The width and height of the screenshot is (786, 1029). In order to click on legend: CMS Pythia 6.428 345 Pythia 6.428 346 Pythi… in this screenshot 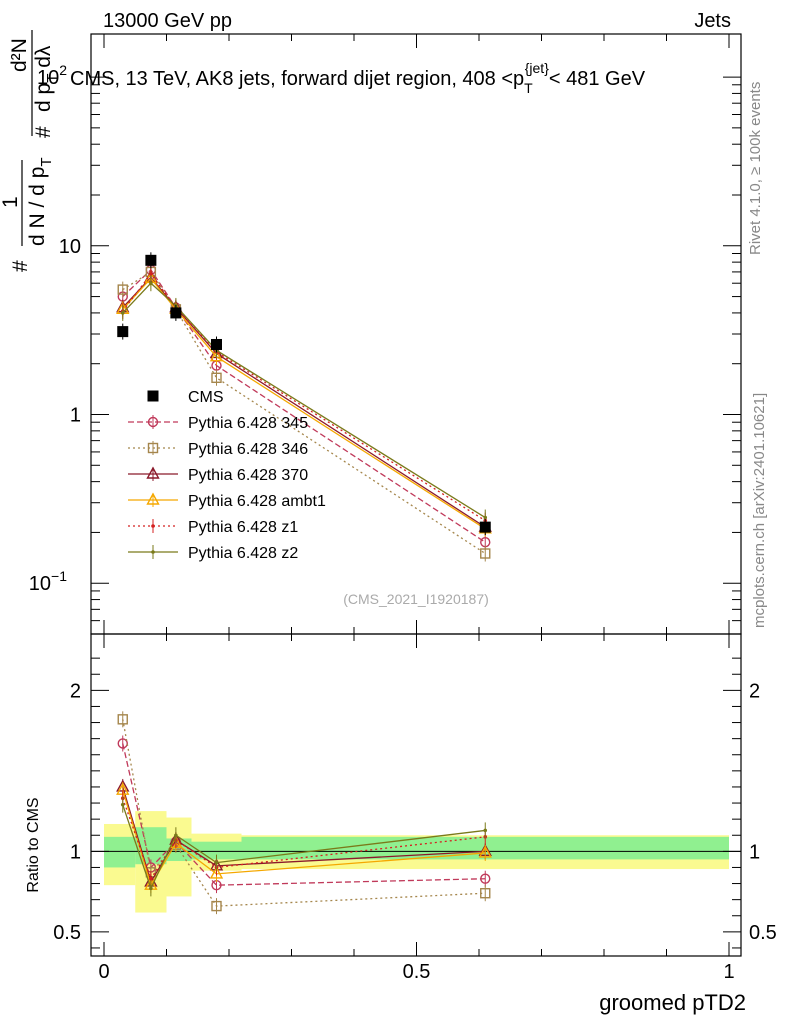, I will do `click(227, 475)`.